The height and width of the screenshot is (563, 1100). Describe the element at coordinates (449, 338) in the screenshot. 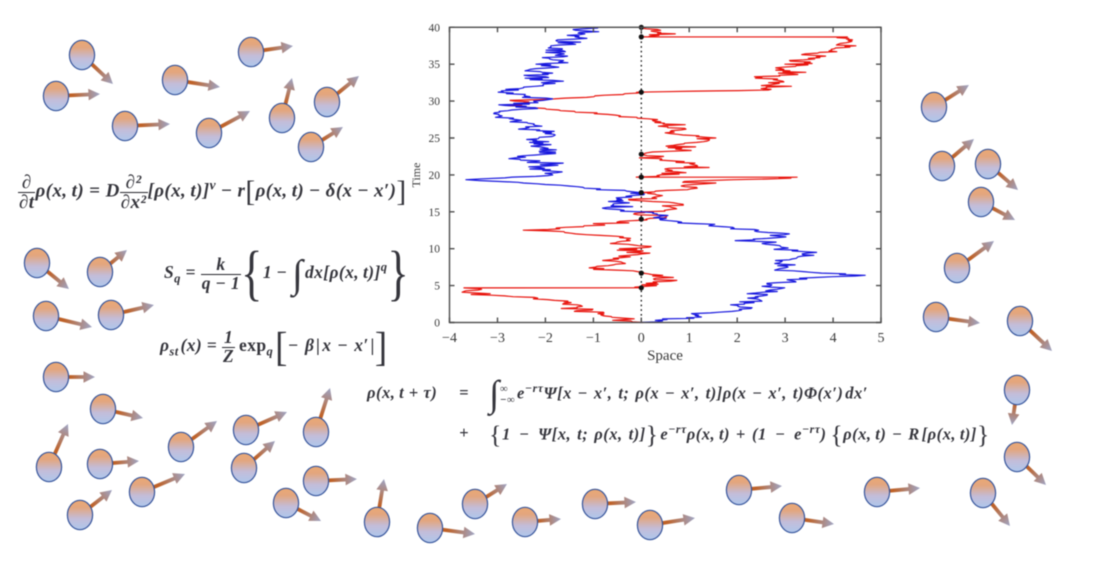

I see `svg-text: −4` at that location.